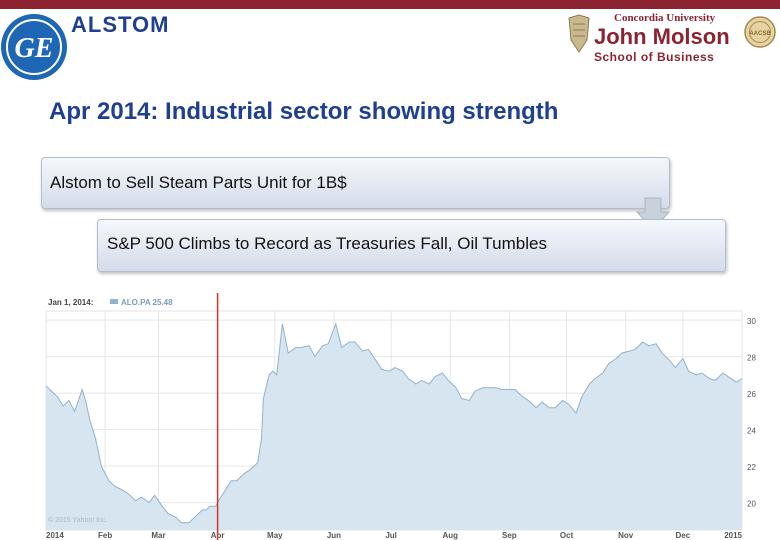 This screenshot has height=540, width=780. What do you see at coordinates (355, 183) in the screenshot?
I see `headline-box-1: Alstom to Sell Steam Parts Unit for 1B$` at bounding box center [355, 183].